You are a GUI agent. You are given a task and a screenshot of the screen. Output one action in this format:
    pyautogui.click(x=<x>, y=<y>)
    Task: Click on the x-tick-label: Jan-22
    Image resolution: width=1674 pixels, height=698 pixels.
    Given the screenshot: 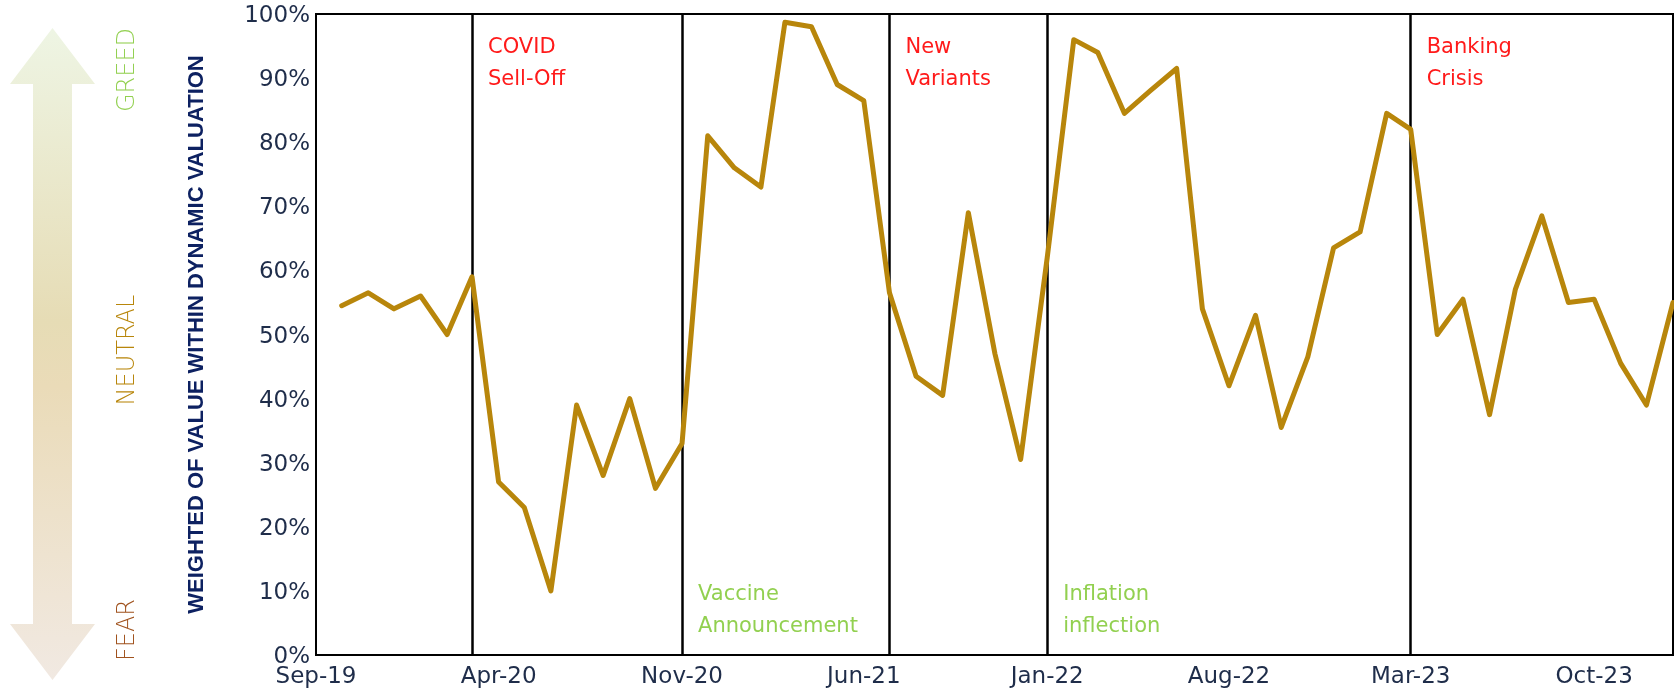 What is the action you would take?
    pyautogui.click(x=1046, y=674)
    